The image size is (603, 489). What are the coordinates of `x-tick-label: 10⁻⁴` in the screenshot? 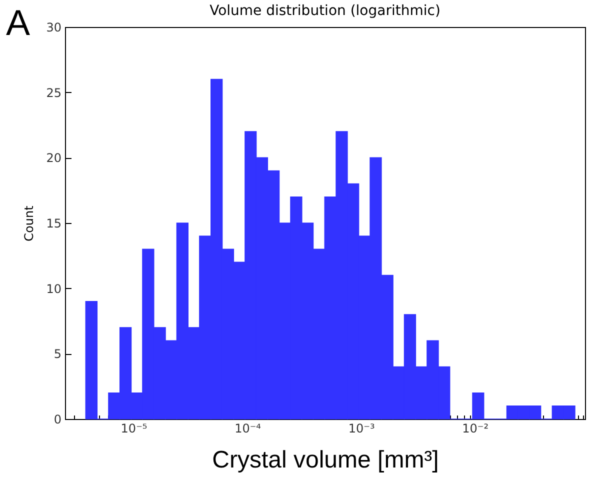 It's located at (248, 429).